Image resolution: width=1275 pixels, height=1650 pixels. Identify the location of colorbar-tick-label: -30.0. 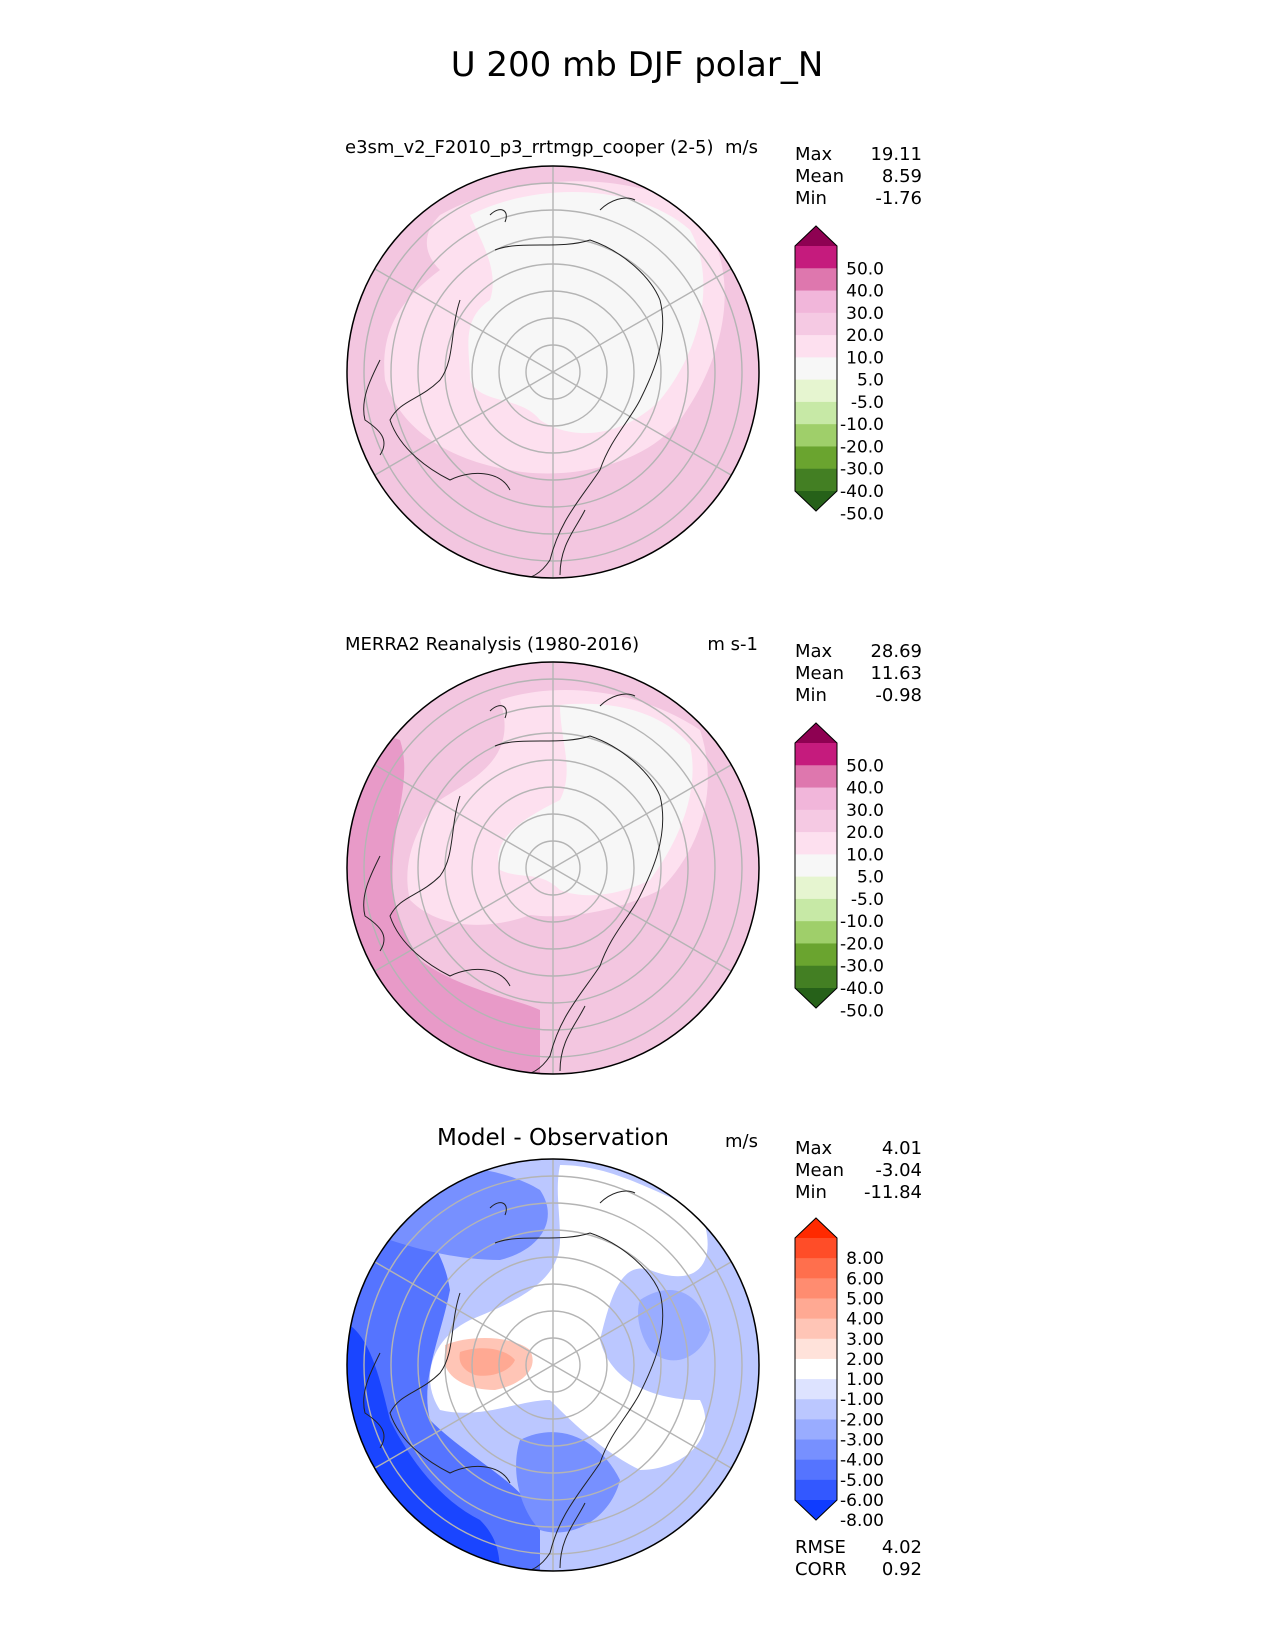
(862, 470).